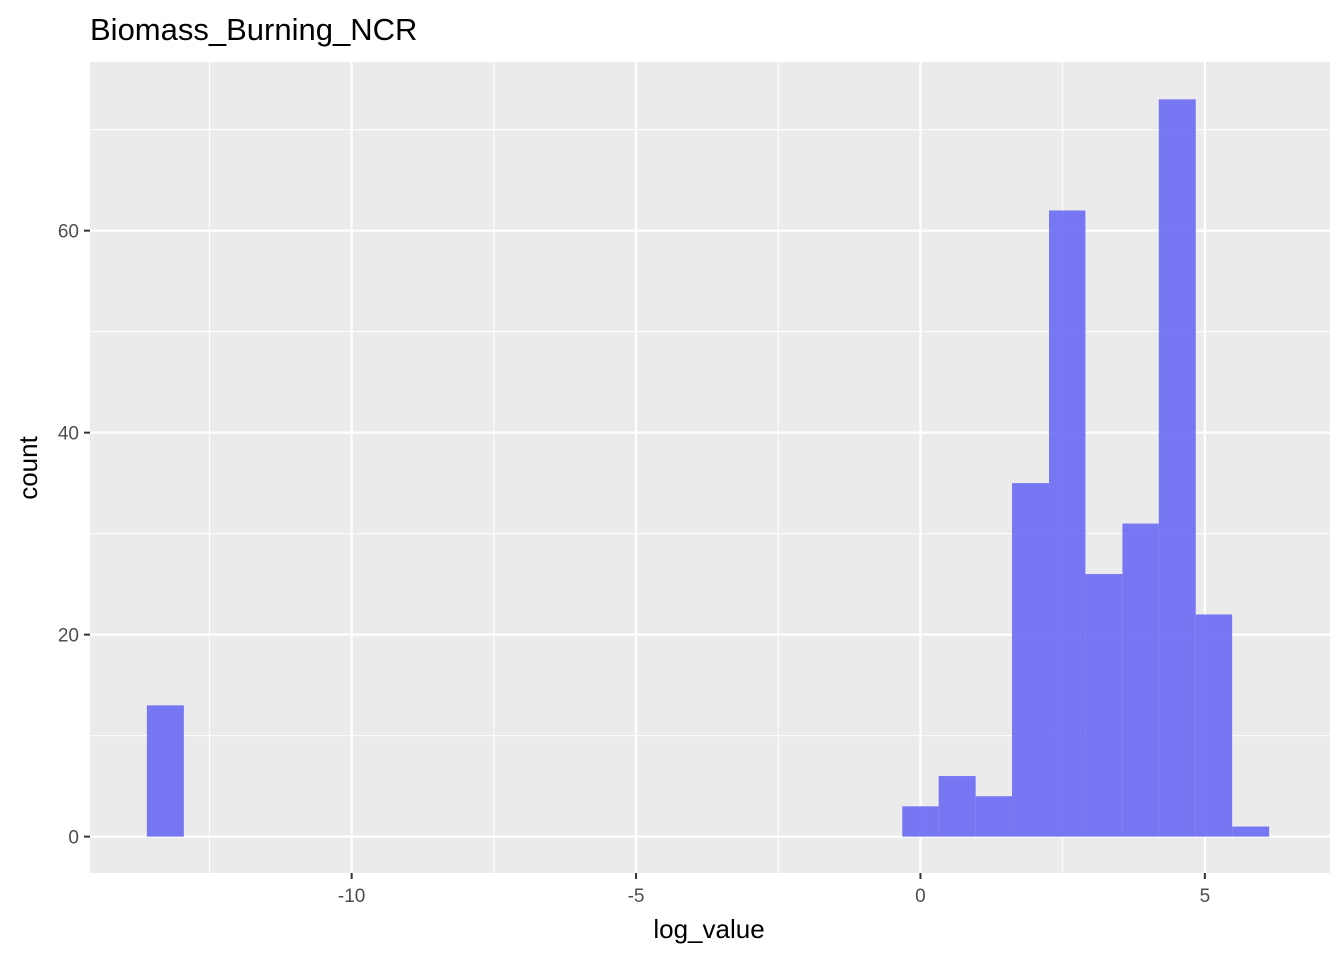  Describe the element at coordinates (74, 535) in the screenshot. I see `y-axis: 0 20 40 60` at that location.